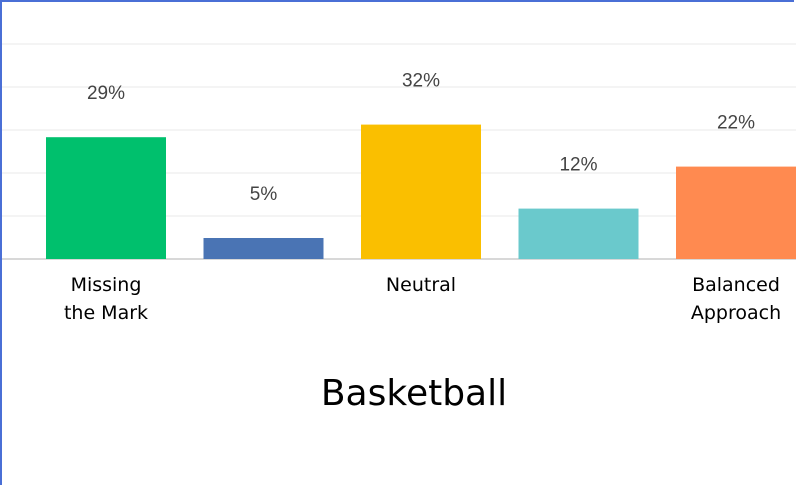 This screenshot has width=796, height=487. What do you see at coordinates (422, 299) in the screenshot?
I see `category-labels-group: Missing the Mark Neutral Balanced Approach` at bounding box center [422, 299].